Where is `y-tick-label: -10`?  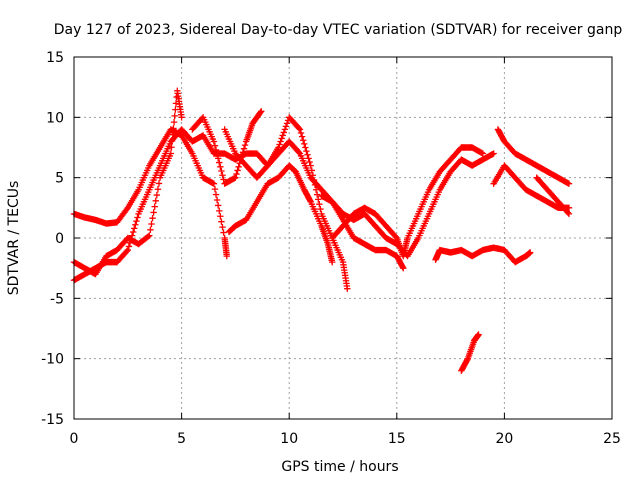
y-tick-label: -10 is located at coordinates (52, 360).